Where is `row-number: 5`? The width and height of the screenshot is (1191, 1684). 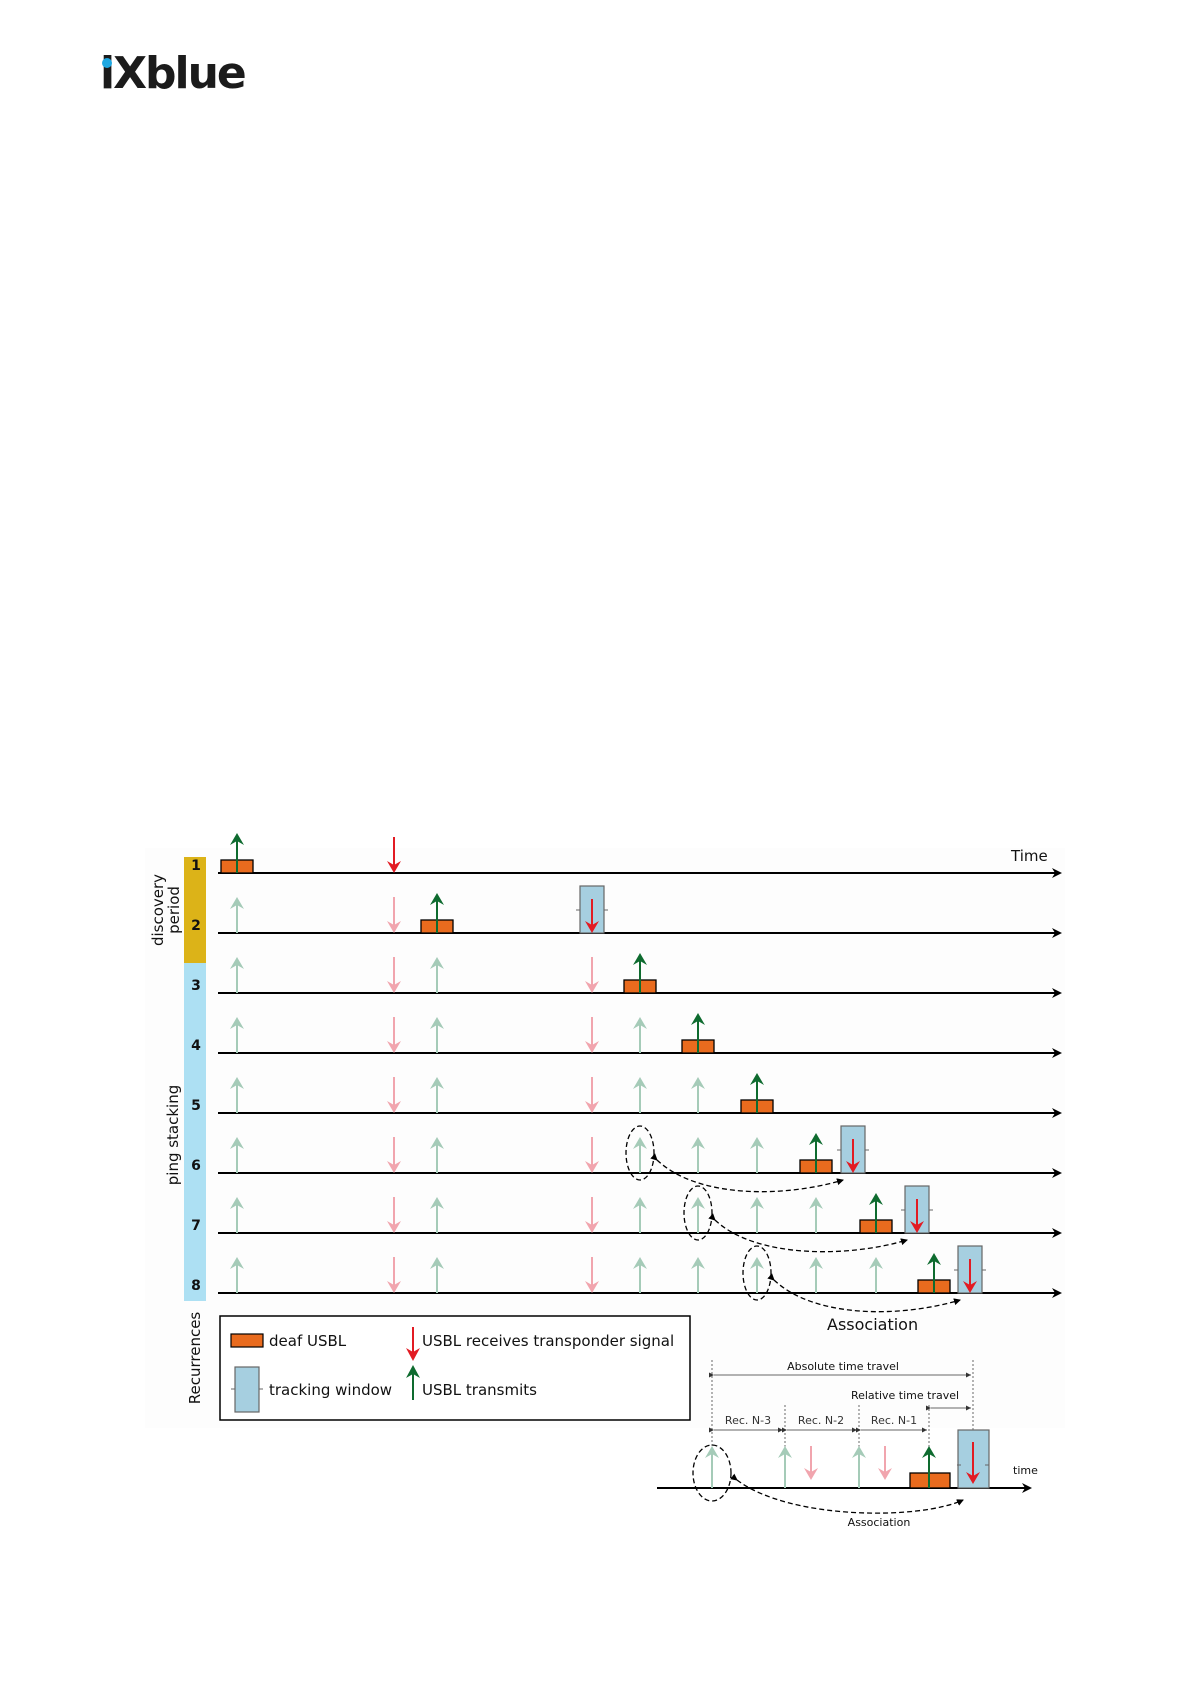 row-number: 5 is located at coordinates (196, 1106).